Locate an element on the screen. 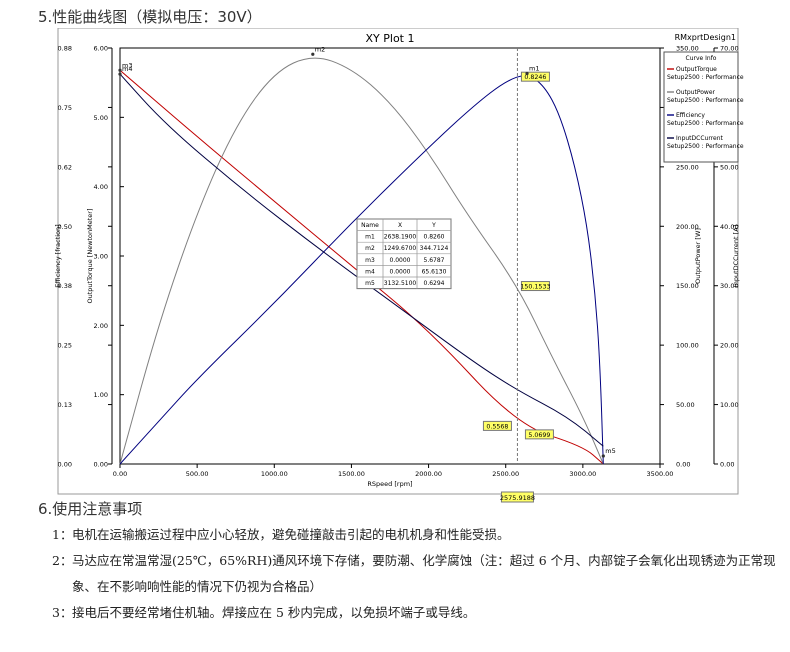 The image size is (790, 652). legend-entry-name: InputDCCurrent is located at coordinates (700, 138).